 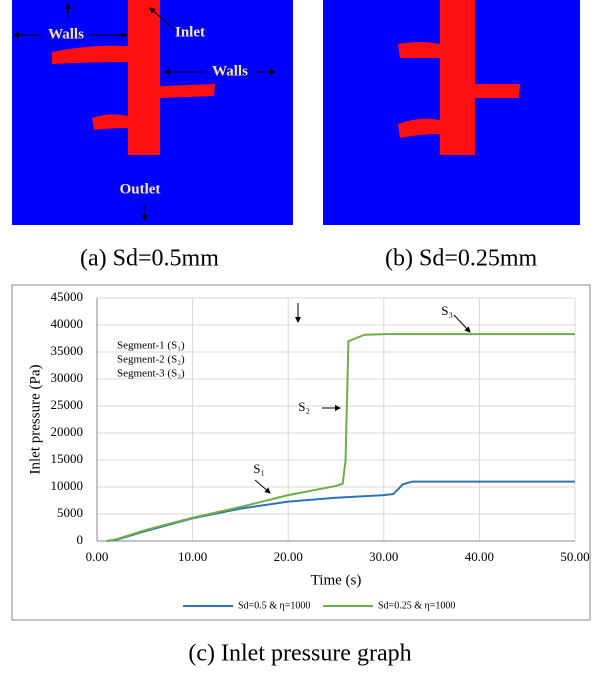 What do you see at coordinates (190, 32) in the screenshot?
I see `label: Inlet` at bounding box center [190, 32].